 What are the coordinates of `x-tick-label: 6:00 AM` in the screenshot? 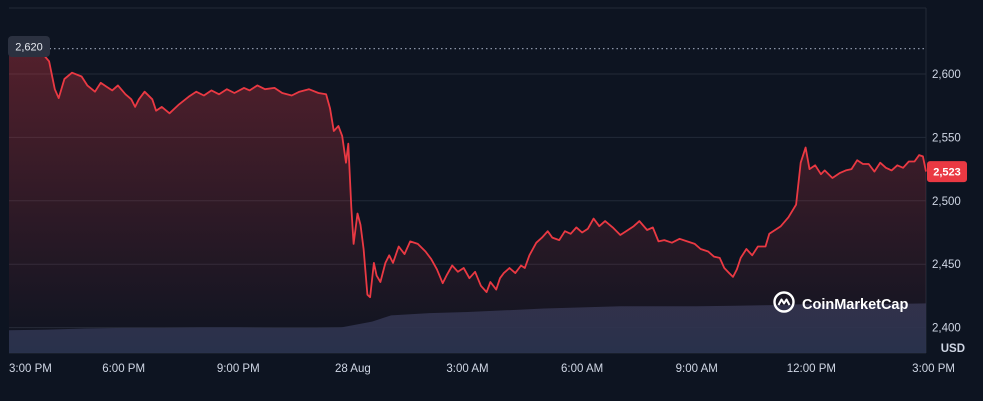 It's located at (582, 369).